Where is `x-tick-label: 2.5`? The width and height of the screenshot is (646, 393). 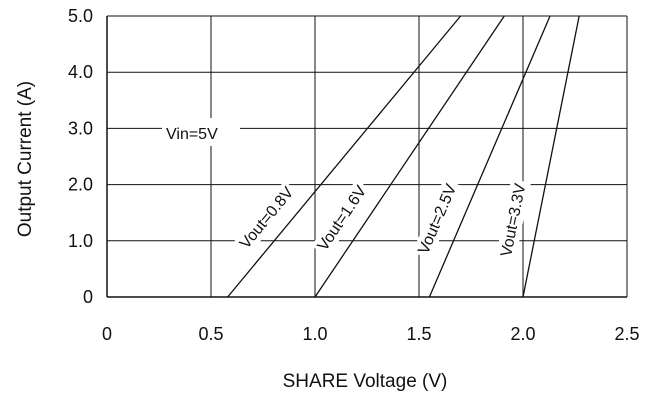
x-tick-label: 2.5 is located at coordinates (626, 334).